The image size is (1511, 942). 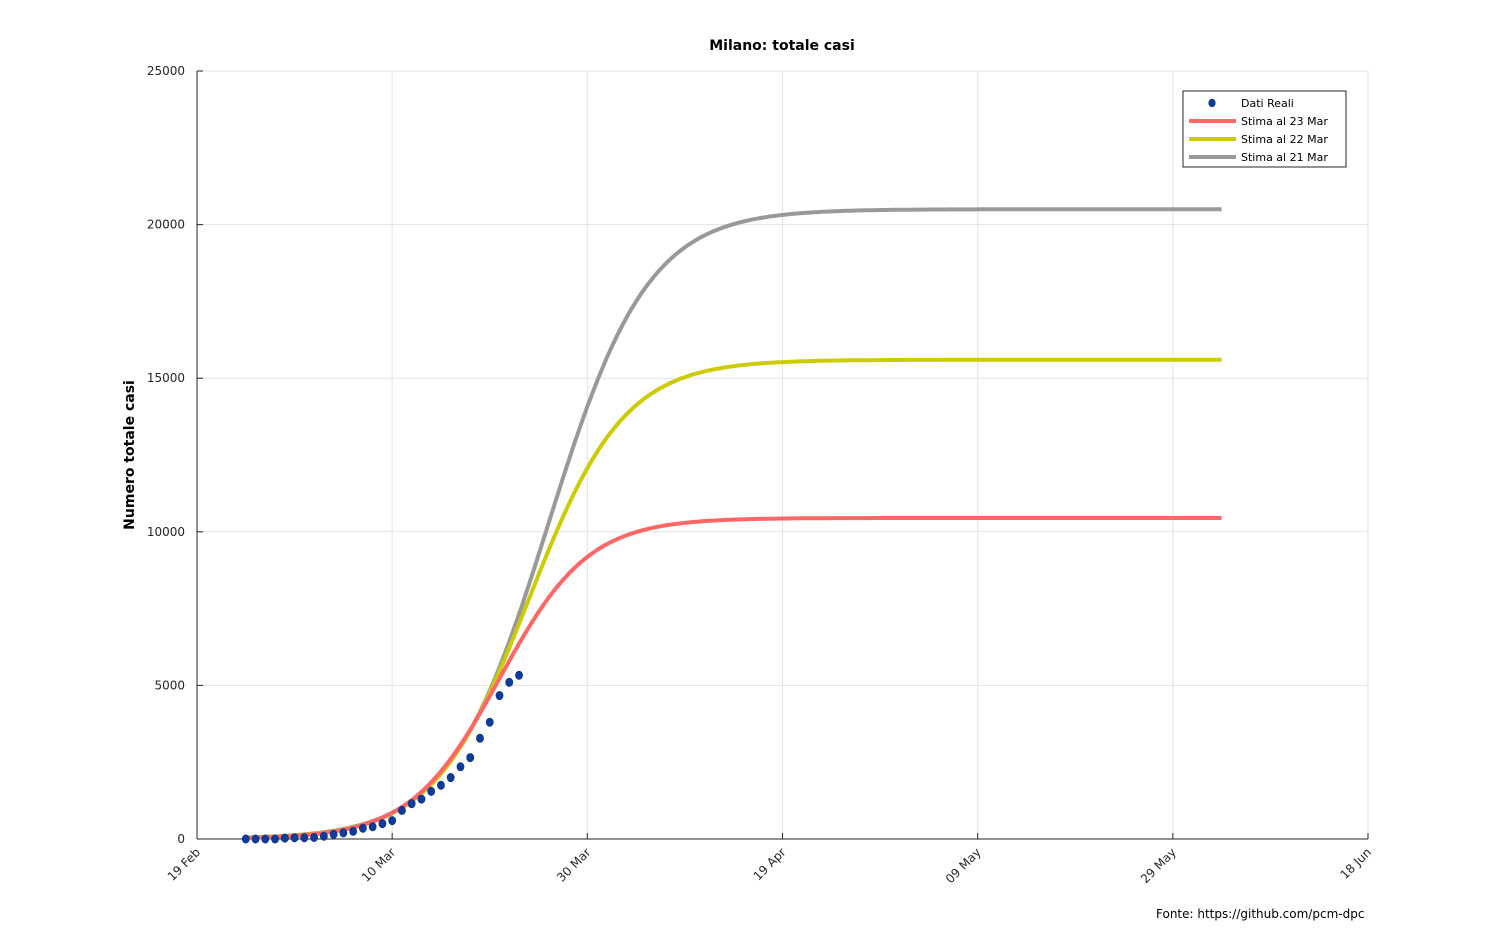 What do you see at coordinates (1212, 103) in the screenshot?
I see `legend-marker-dati-reali` at bounding box center [1212, 103].